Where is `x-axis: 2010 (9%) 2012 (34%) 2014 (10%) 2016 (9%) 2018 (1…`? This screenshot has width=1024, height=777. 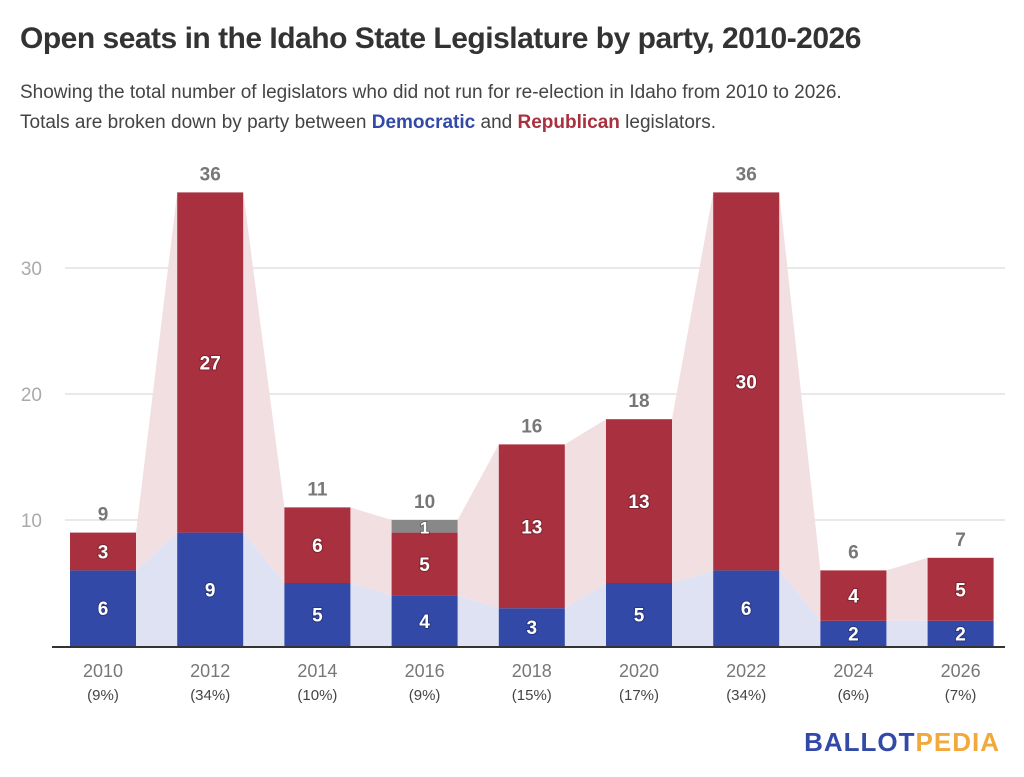 x-axis: 2010 (9%) 2012 (34%) 2014 (10%) 2016 (9%) 2018 (1… is located at coordinates (528, 675).